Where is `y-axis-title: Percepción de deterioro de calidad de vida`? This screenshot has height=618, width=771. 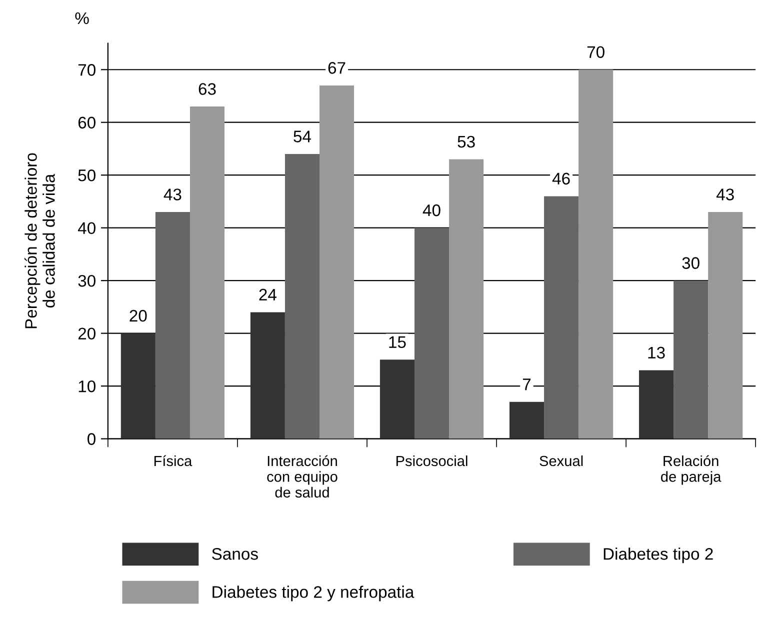 y-axis-title: Percepción de deterioro de calidad de vida is located at coordinates (39, 240).